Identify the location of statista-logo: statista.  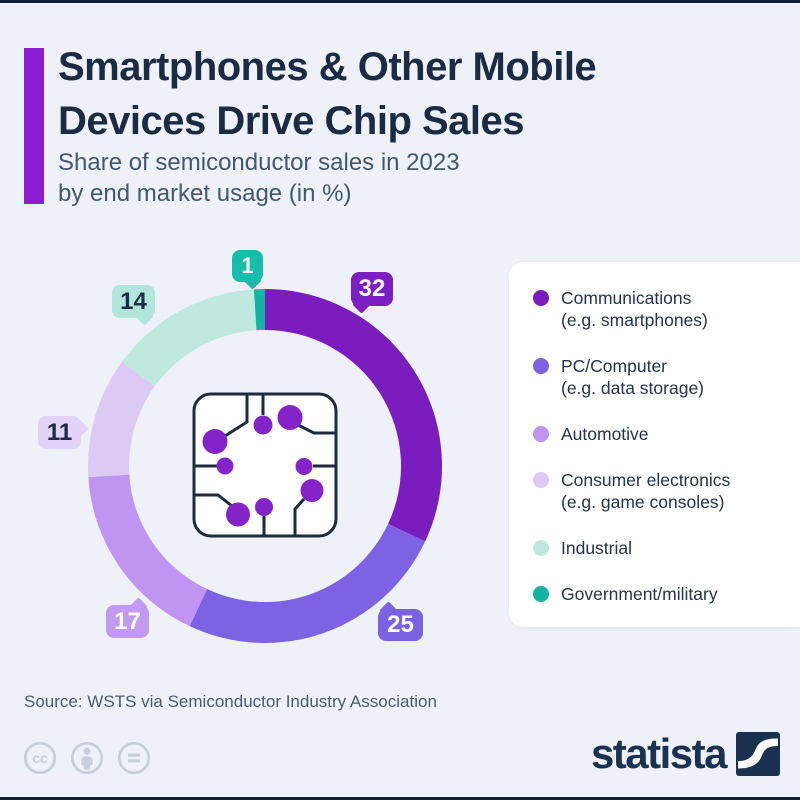
(685, 754).